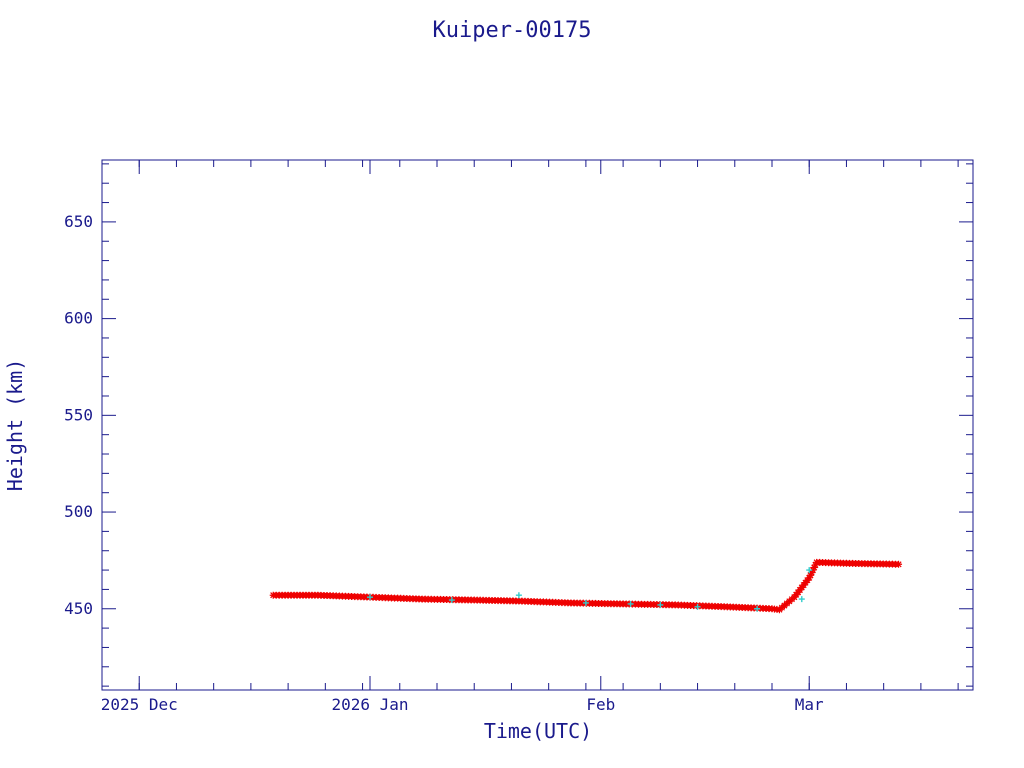 The height and width of the screenshot is (768, 1024). Describe the element at coordinates (538, 731) in the screenshot. I see `x-axis-label: Time(UTC)` at that location.